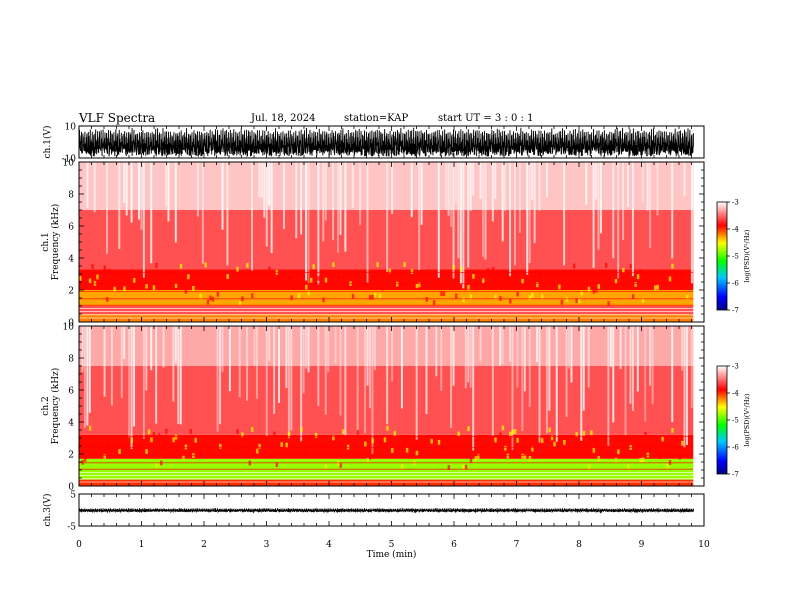  What do you see at coordinates (69, 328) in the screenshot?
I see `ch2-spectrogram-ytick-label: 10` at bounding box center [69, 328].